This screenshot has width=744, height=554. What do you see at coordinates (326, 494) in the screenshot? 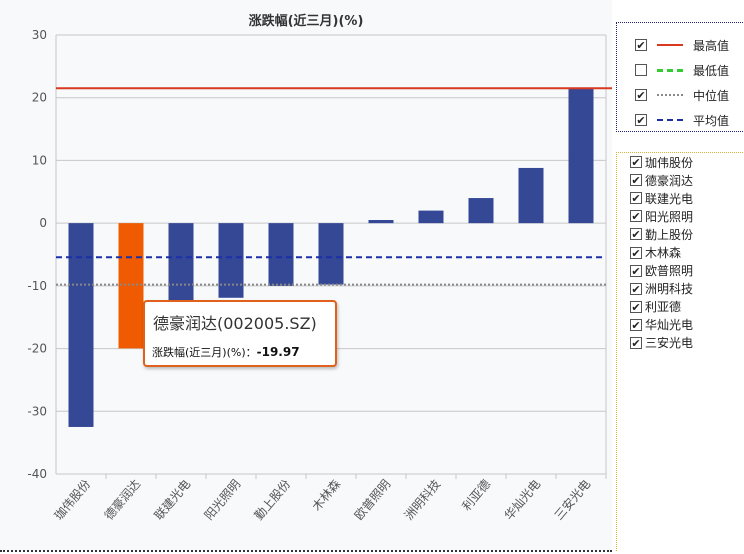
I see `x-tick-label: 木林森` at bounding box center [326, 494].